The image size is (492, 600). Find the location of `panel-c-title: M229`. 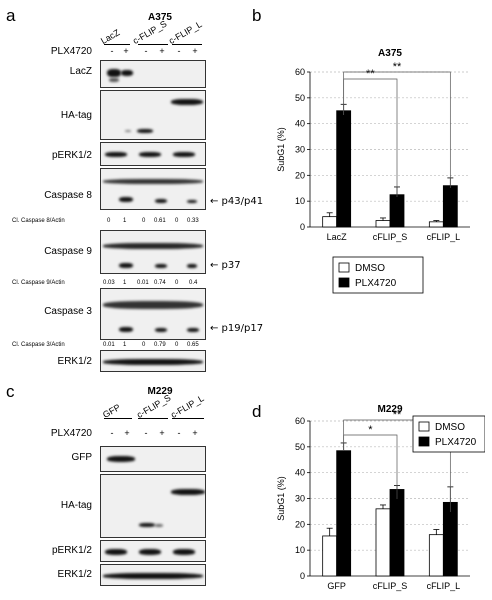

panel-c-title: M229 is located at coordinates (160, 391).